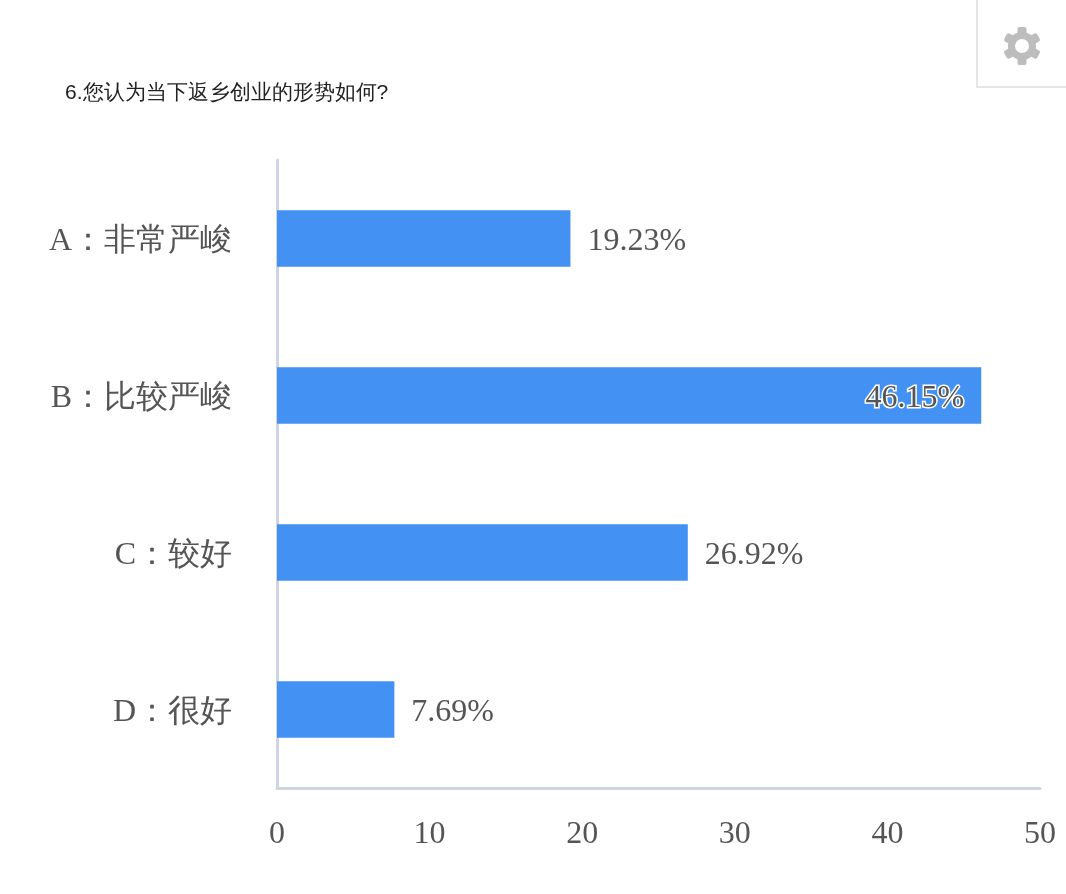 The height and width of the screenshot is (894, 1066). Describe the element at coordinates (1040, 832) in the screenshot. I see `x-tick-label: 50` at that location.